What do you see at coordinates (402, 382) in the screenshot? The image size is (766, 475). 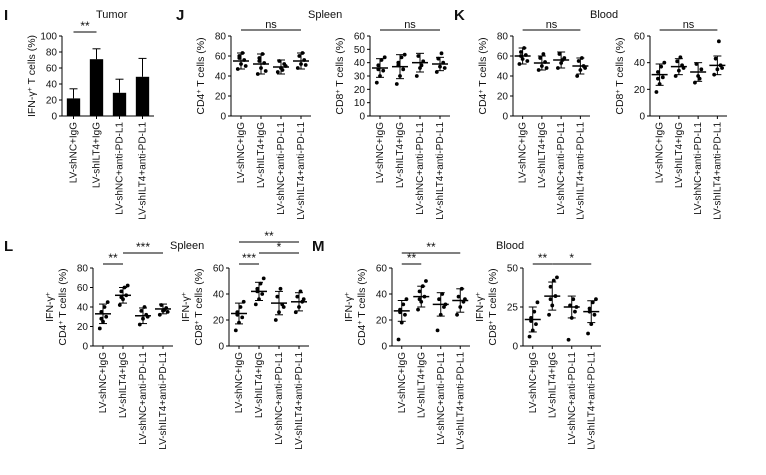 I see `M1-xtick-label: LV-shNC+IgG` at bounding box center [402, 382].